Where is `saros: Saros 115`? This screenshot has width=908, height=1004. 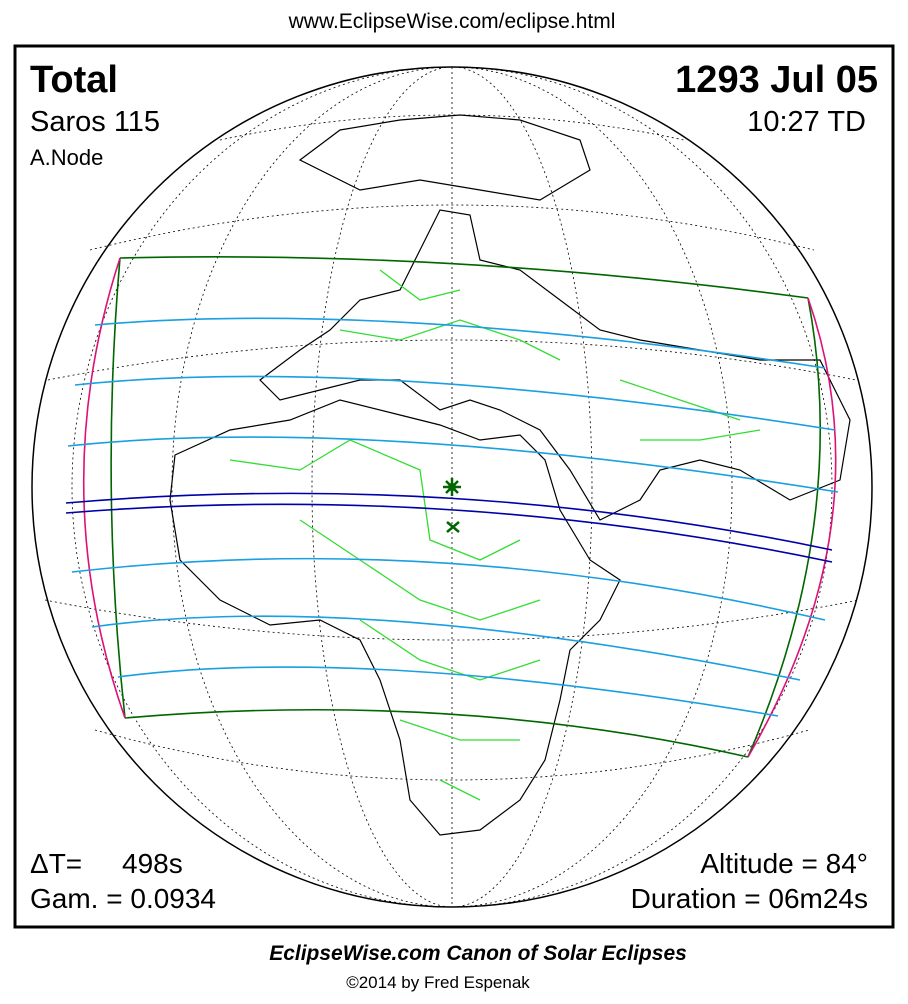
saros: Saros 115 is located at coordinates (95, 122).